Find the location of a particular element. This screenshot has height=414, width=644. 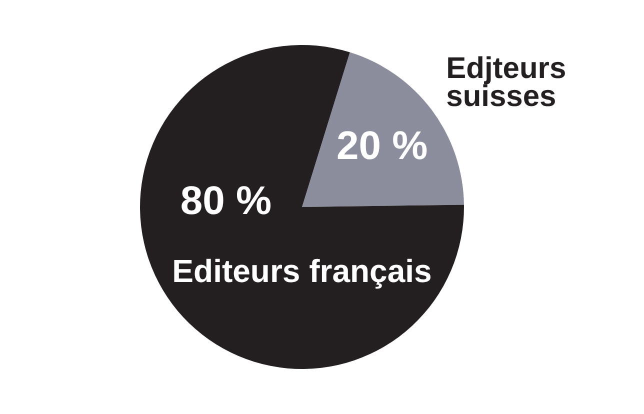

slice-label: Editeurs français is located at coordinates (302, 271).